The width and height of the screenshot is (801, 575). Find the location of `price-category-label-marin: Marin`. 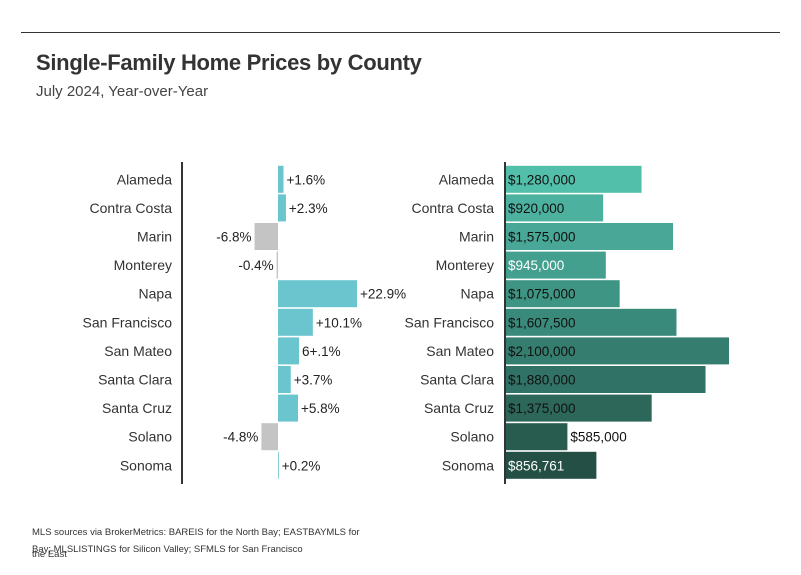

price-category-label-marin: Marin is located at coordinates (476, 237).